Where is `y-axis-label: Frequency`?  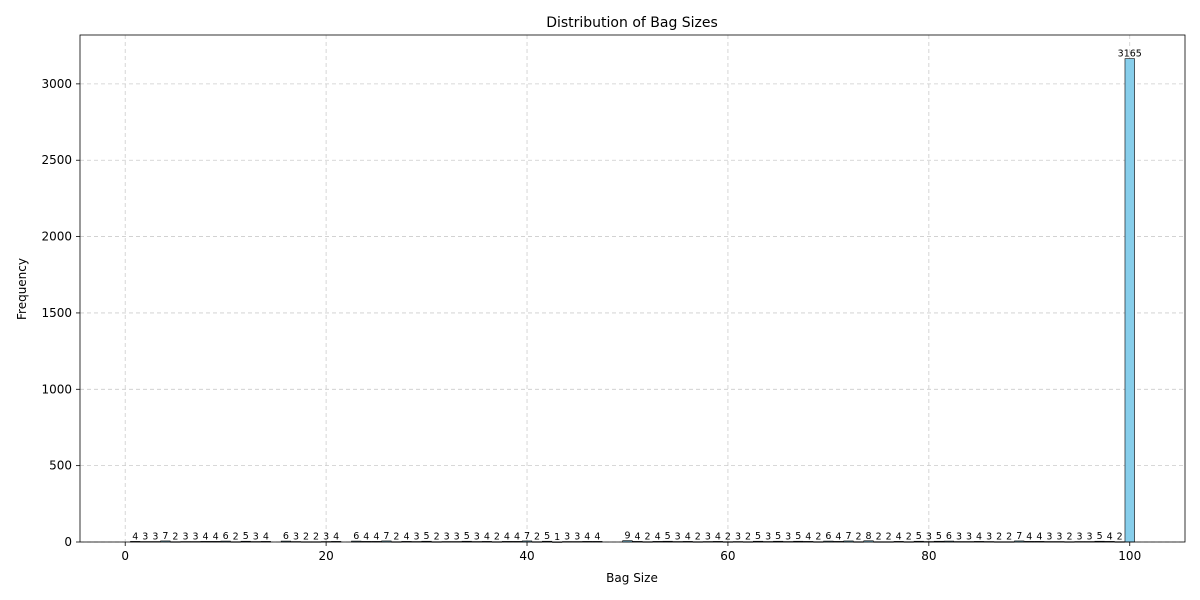 y-axis-label: Frequency is located at coordinates (22, 289).